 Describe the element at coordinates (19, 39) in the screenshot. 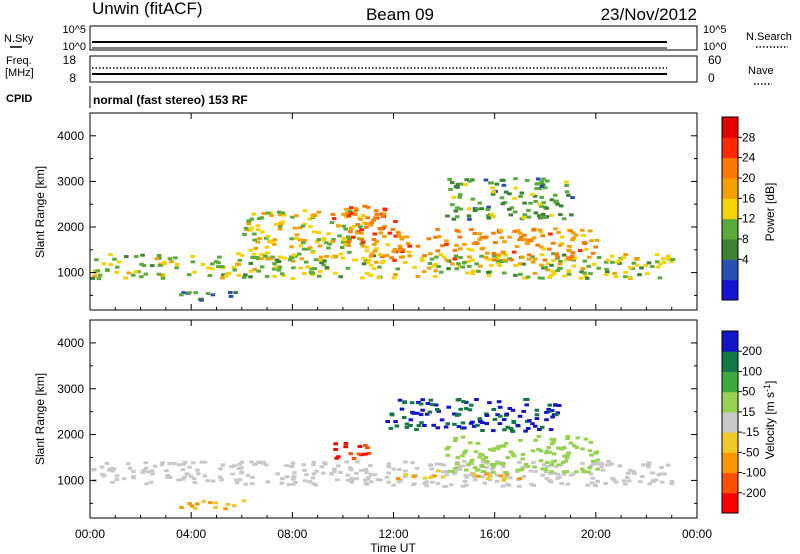

I see `nsky-label: N.Sky` at that location.